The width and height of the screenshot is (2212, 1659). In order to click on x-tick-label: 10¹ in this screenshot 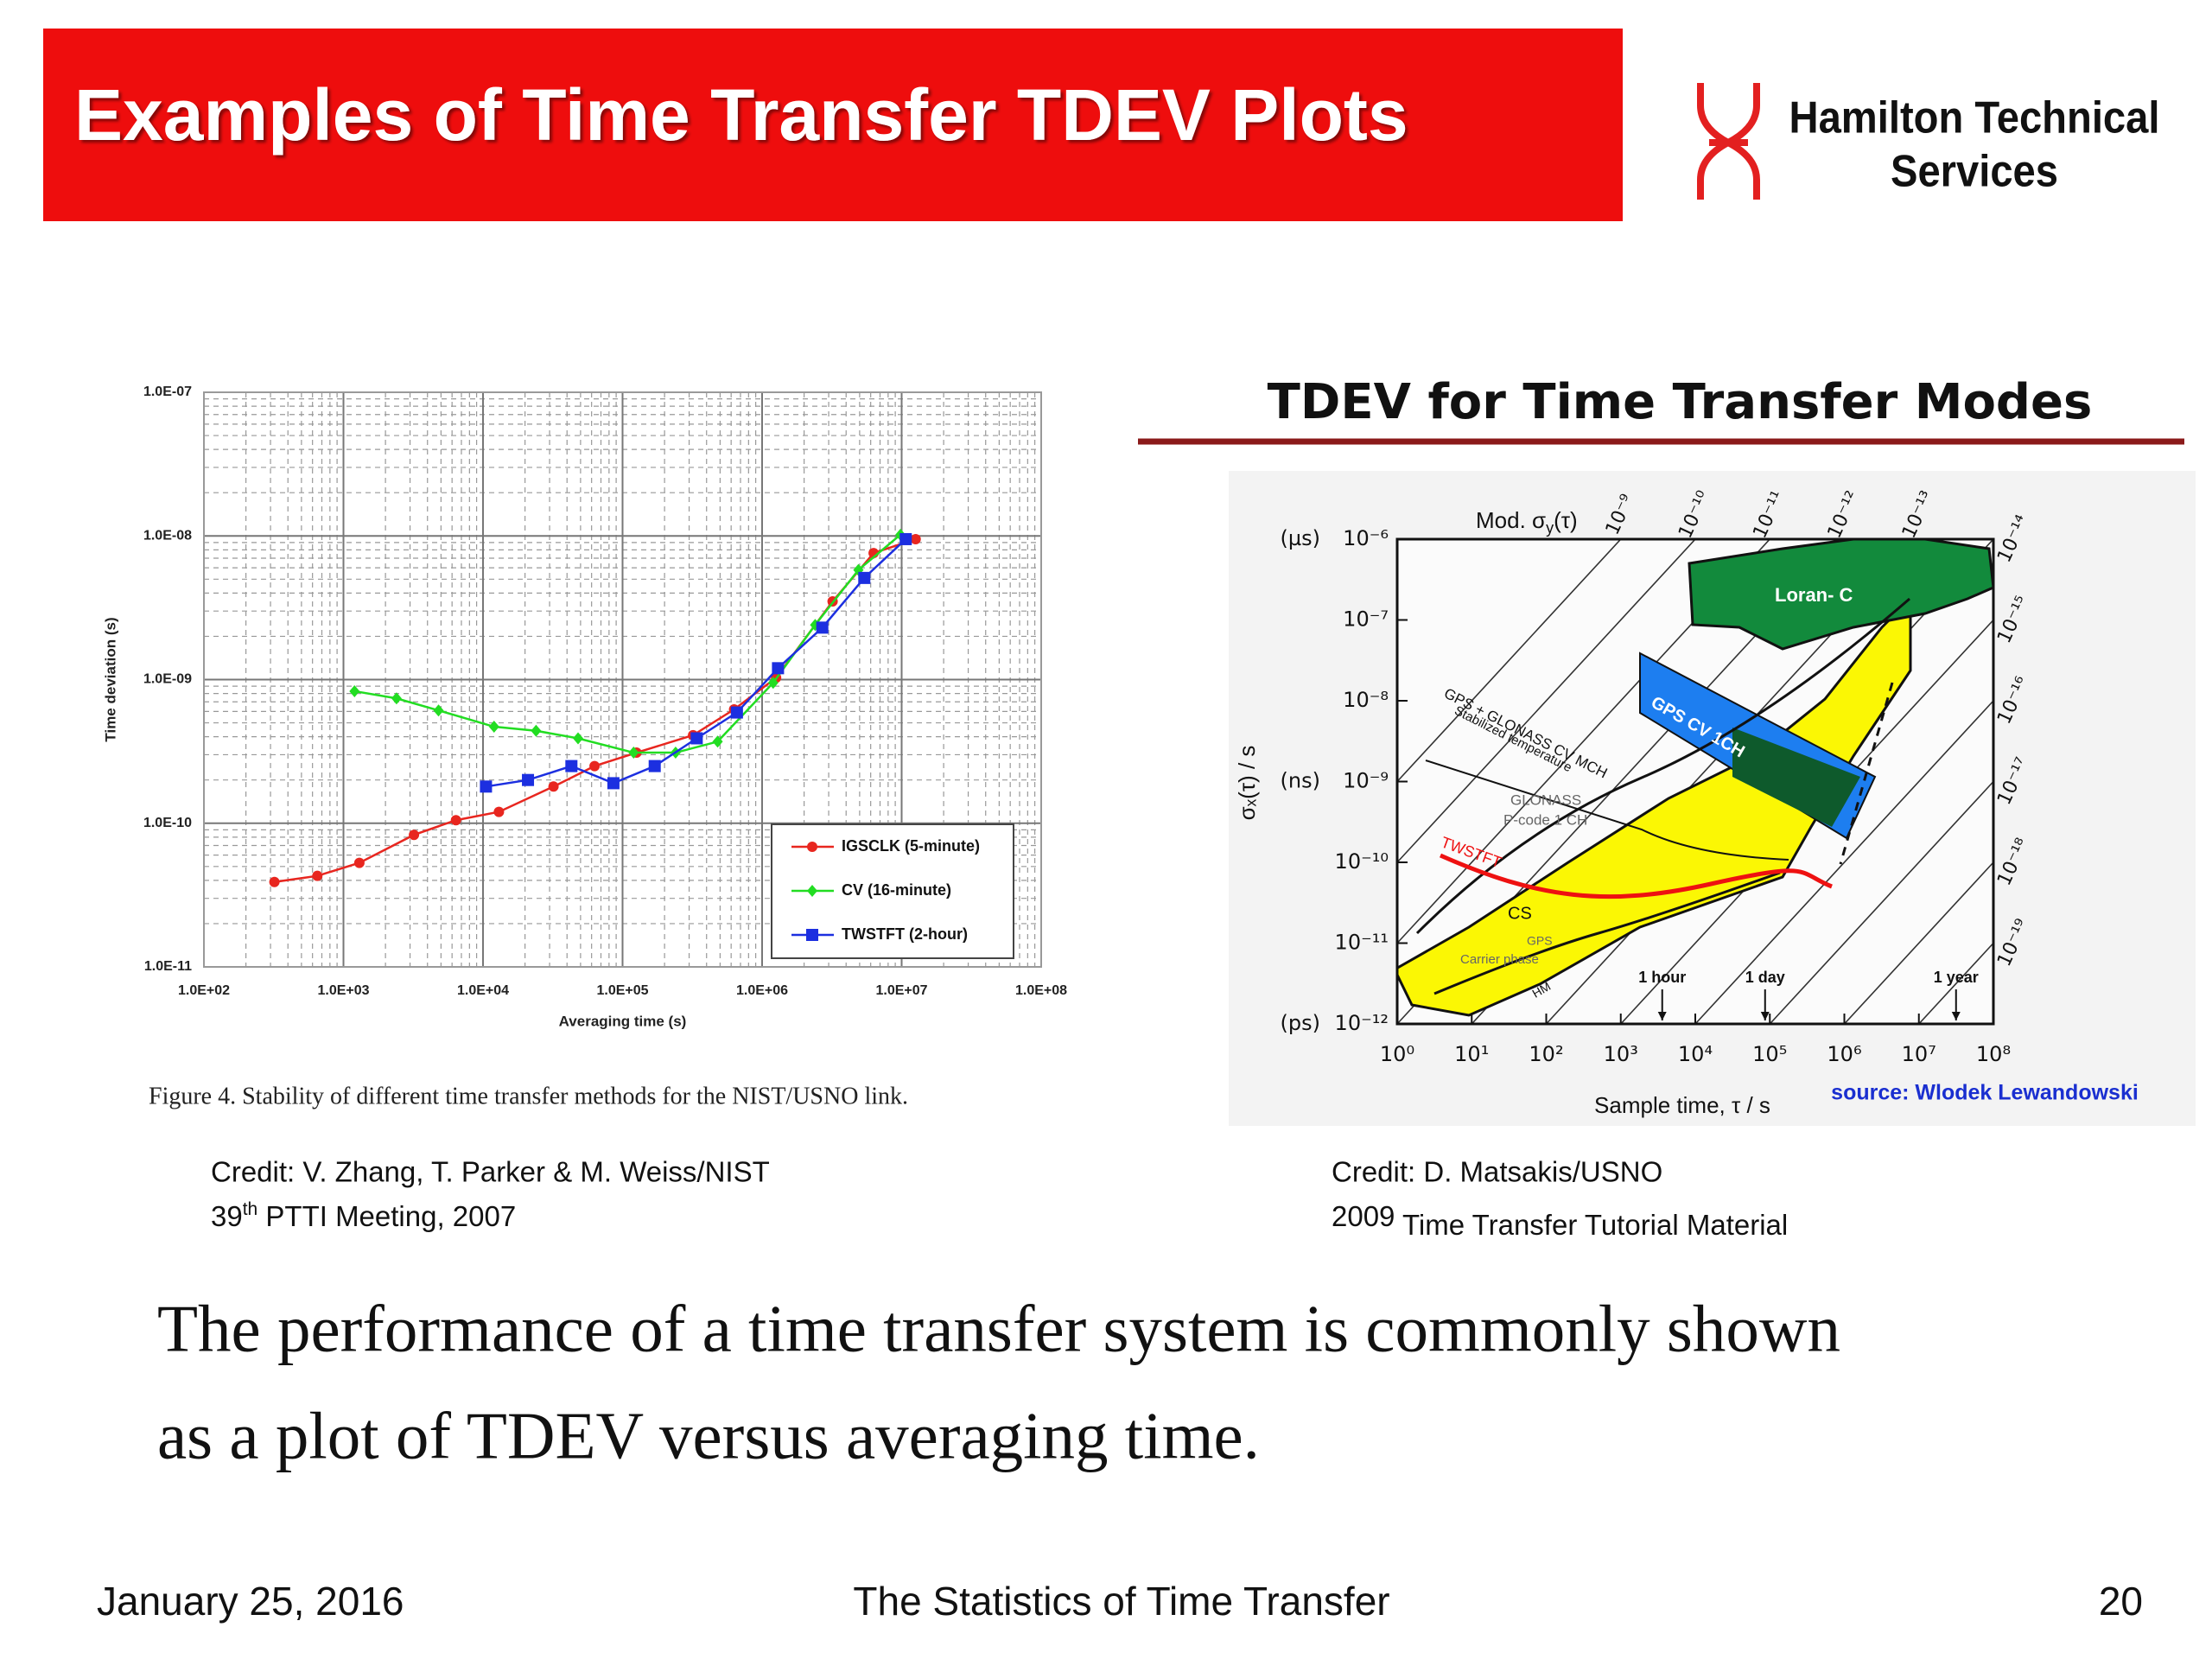, I will do `click(1471, 1054)`.